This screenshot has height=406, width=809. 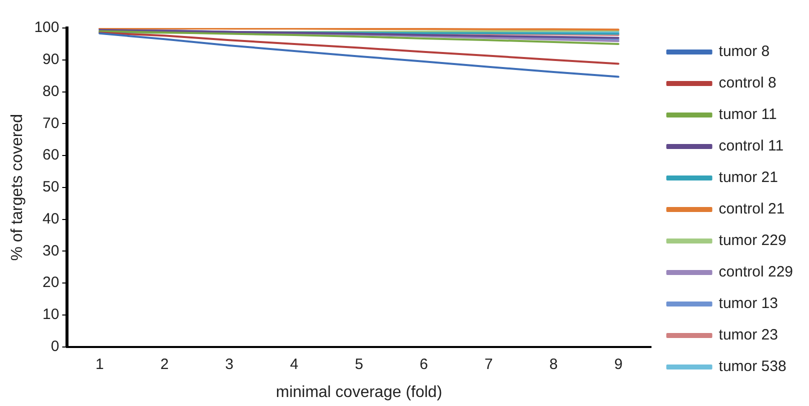 I want to click on legend-label: tumor 11, so click(x=747, y=115).